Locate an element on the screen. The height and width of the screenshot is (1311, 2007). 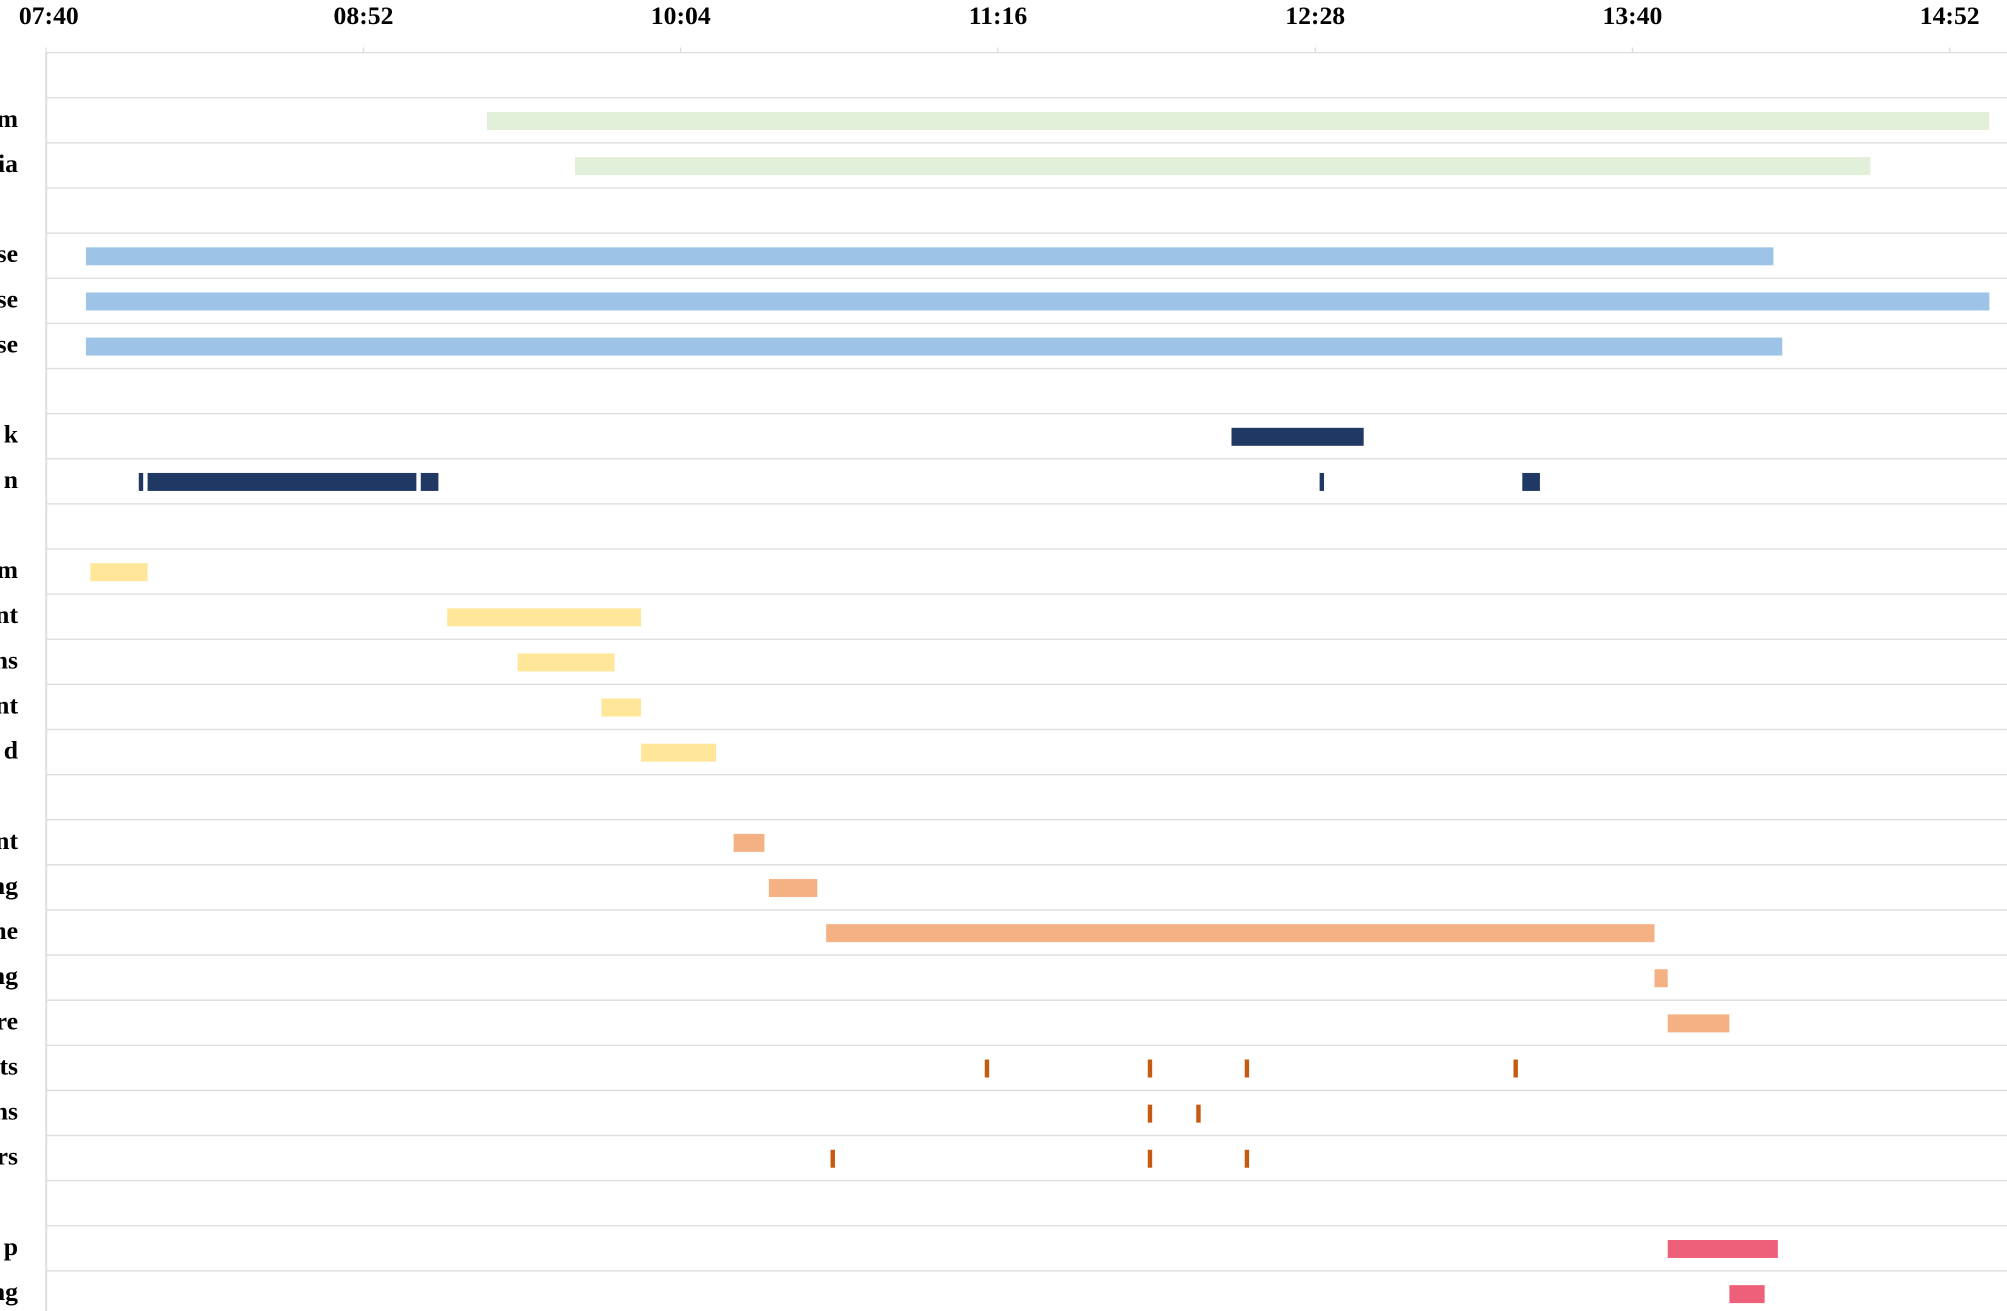
row-label: ne is located at coordinates (9, 930).